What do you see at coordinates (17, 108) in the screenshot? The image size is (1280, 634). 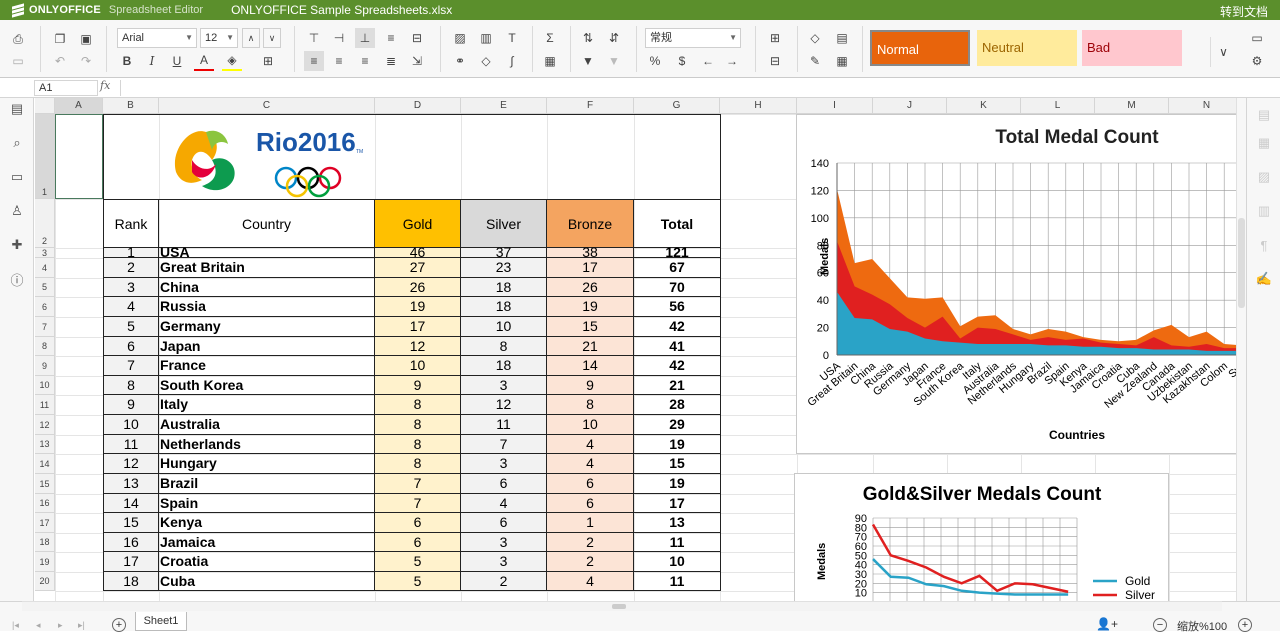 I see `file-menu-icon: ▤` at bounding box center [17, 108].